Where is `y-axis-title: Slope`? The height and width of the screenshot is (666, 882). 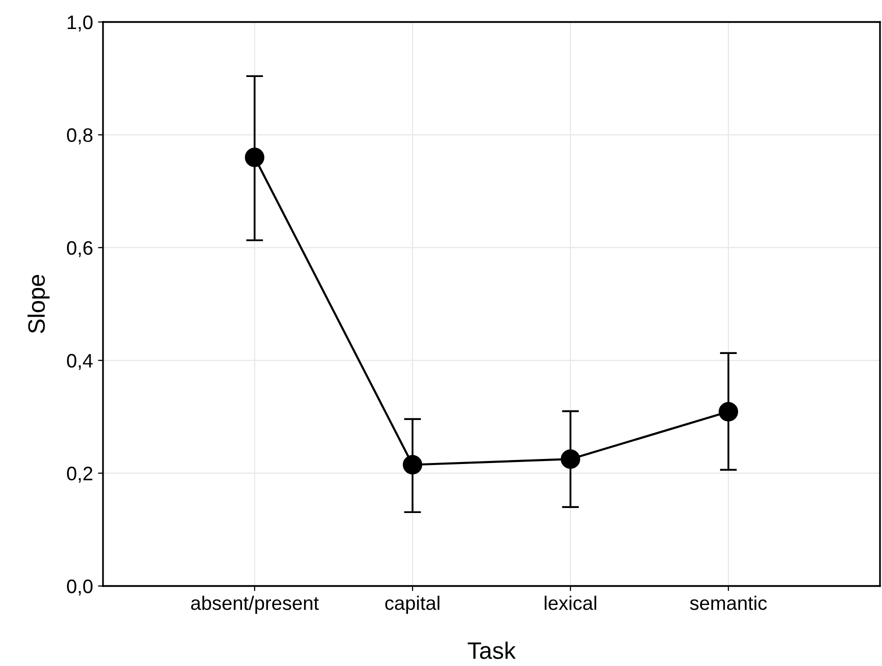 y-axis-title: Slope is located at coordinates (39, 304).